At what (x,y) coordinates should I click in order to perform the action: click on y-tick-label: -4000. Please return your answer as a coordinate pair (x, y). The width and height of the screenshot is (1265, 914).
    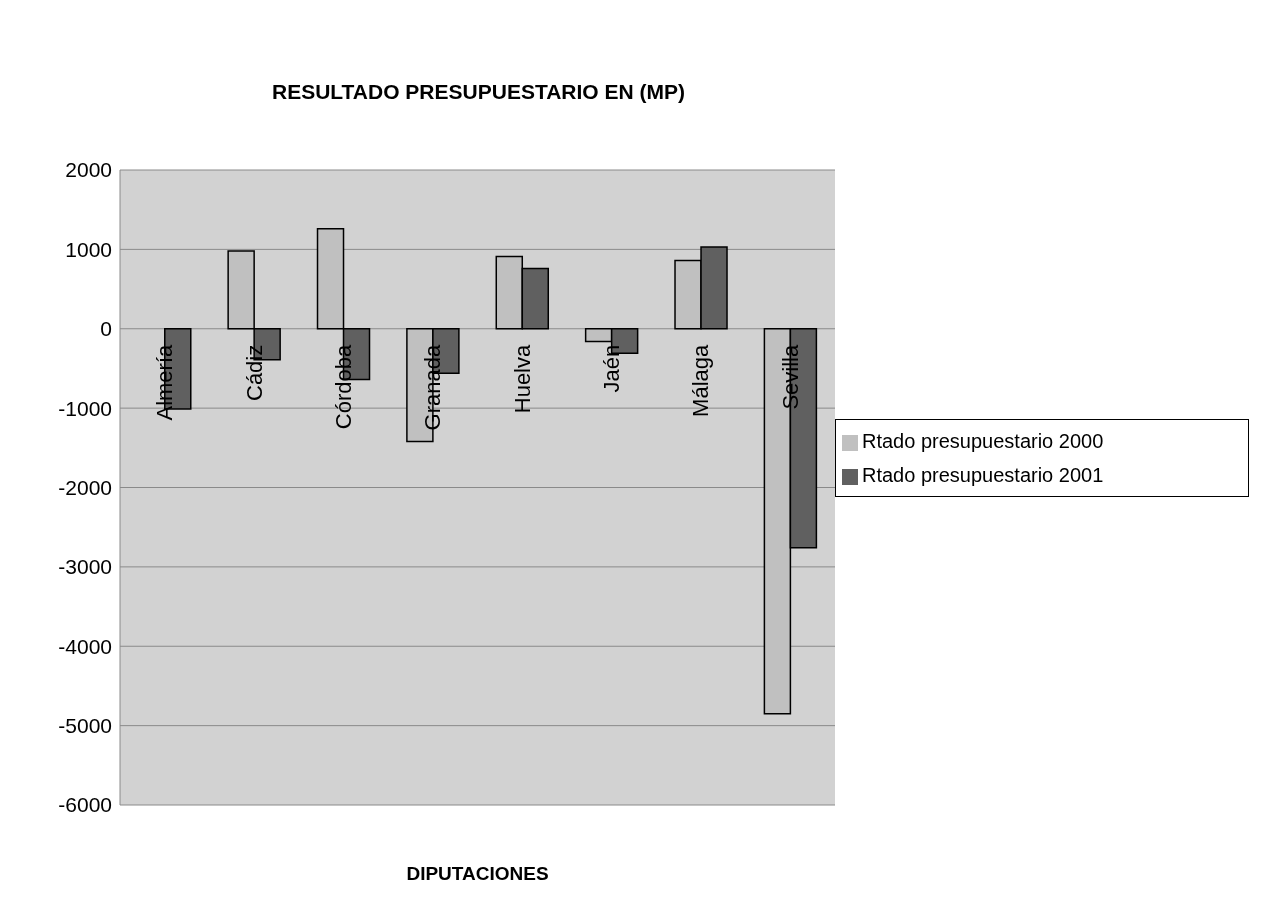
    Looking at the image, I should click on (85, 646).